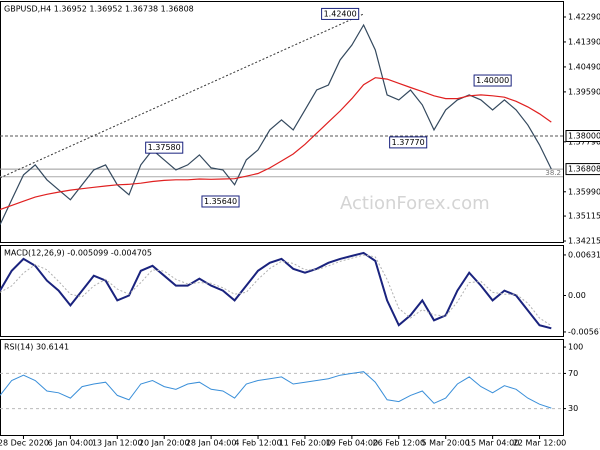  I want to click on y-tick-label: 70, so click(573, 373).